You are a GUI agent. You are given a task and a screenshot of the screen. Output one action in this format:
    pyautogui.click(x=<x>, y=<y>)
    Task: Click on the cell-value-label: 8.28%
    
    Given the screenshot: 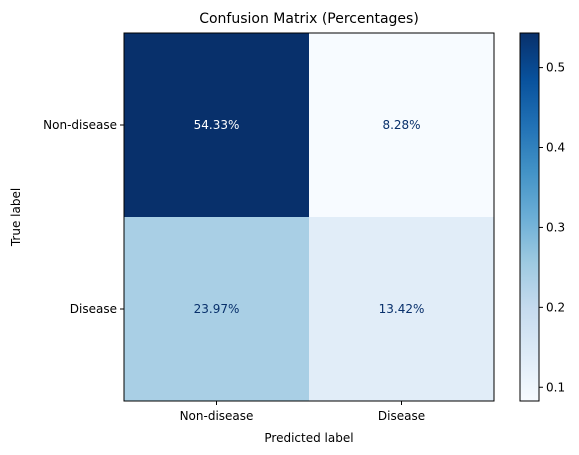 What is the action you would take?
    pyautogui.click(x=401, y=125)
    